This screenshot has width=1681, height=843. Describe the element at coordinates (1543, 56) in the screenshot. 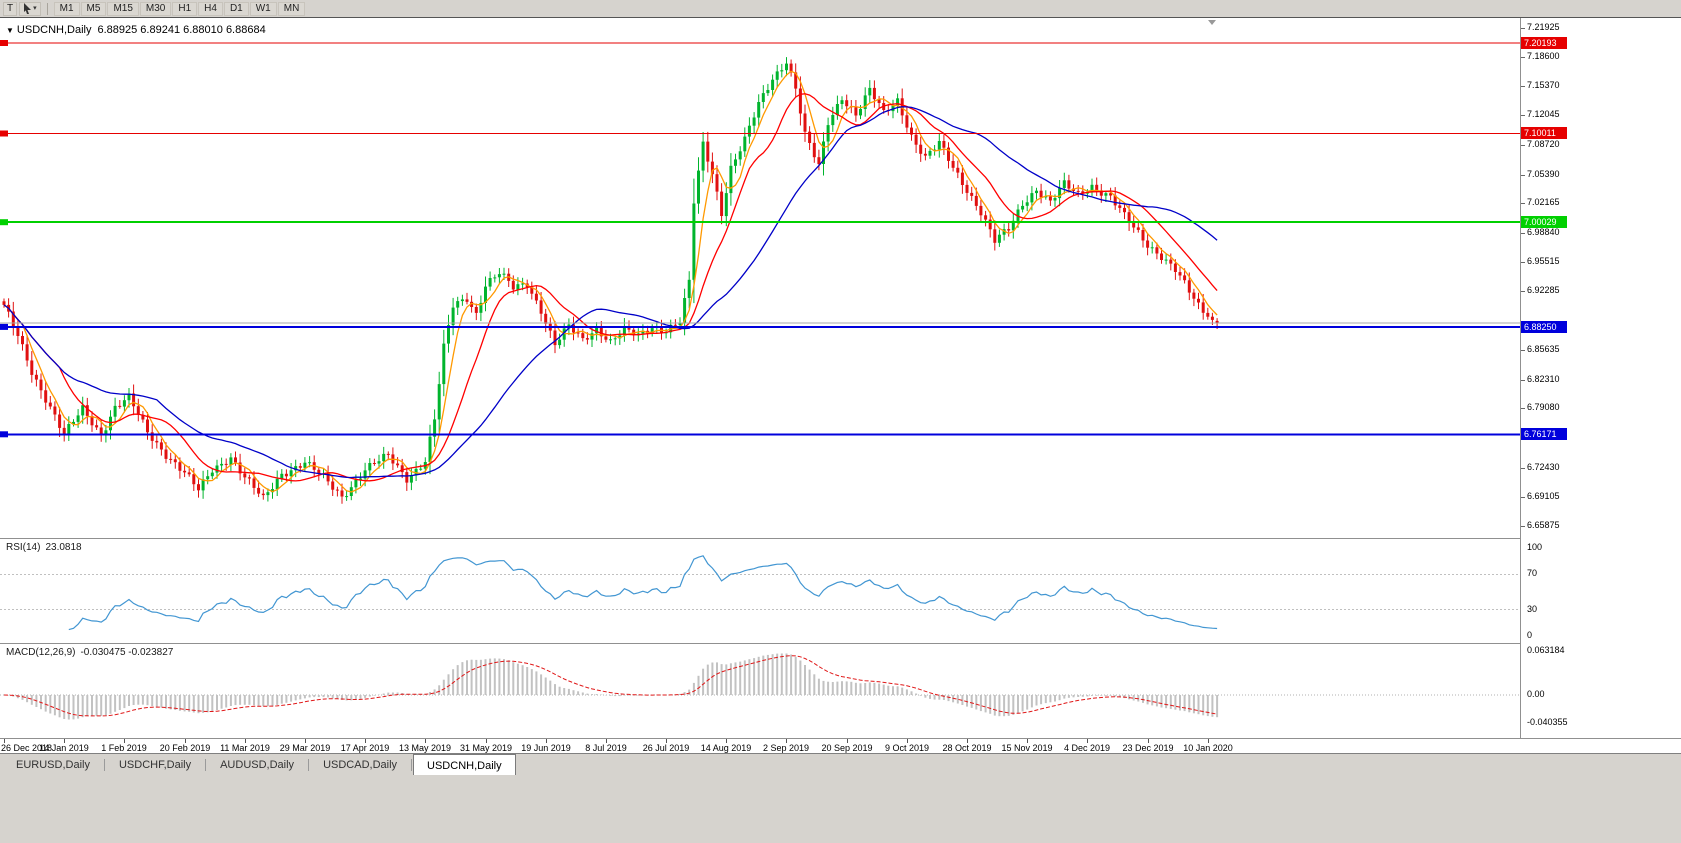

I see `axis-label: 7.18600` at that location.